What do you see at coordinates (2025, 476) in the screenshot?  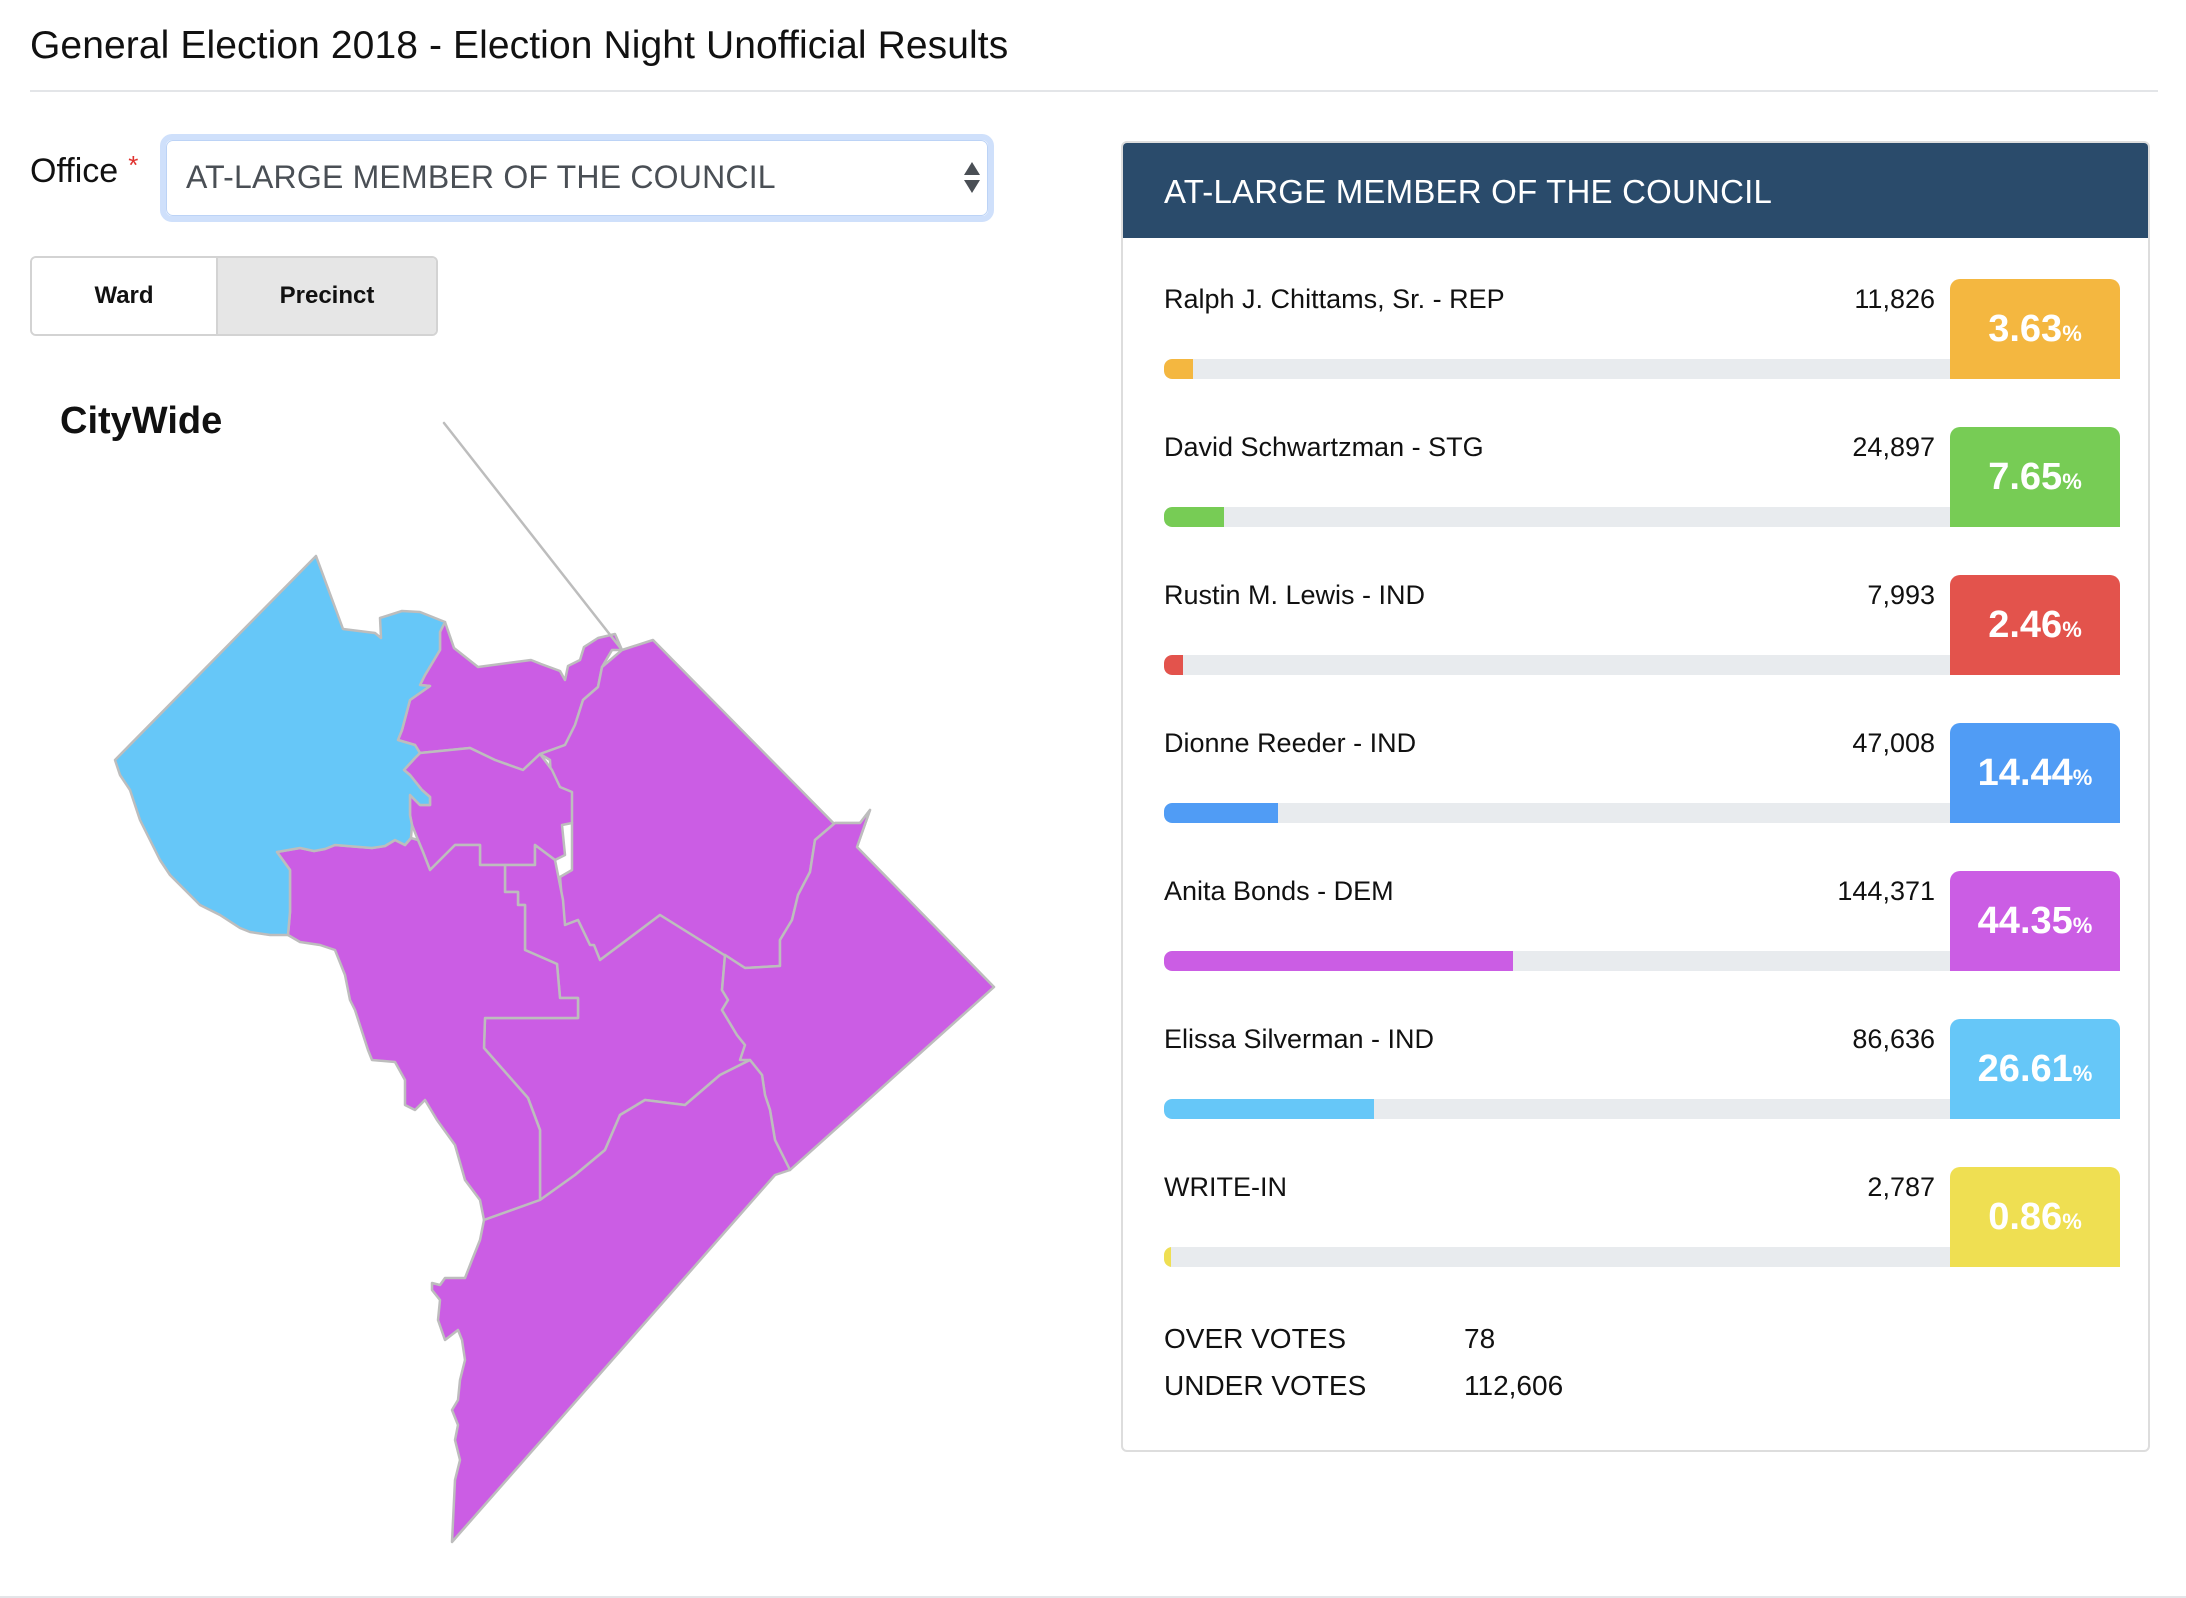 I see `percent-value: 7.65` at bounding box center [2025, 476].